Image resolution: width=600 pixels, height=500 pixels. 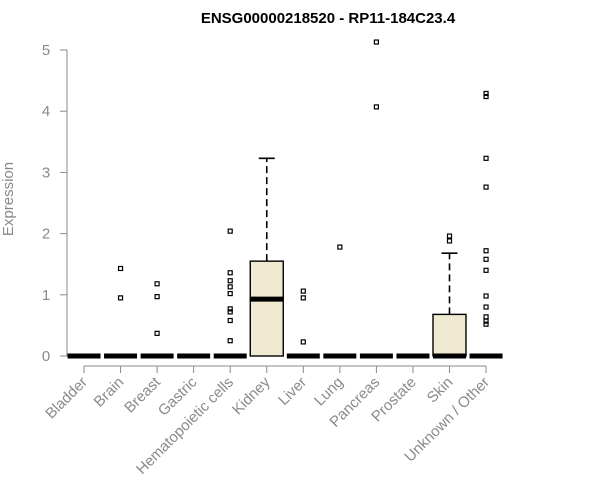 What do you see at coordinates (46, 356) in the screenshot?
I see `y-tick-label: 0` at bounding box center [46, 356].